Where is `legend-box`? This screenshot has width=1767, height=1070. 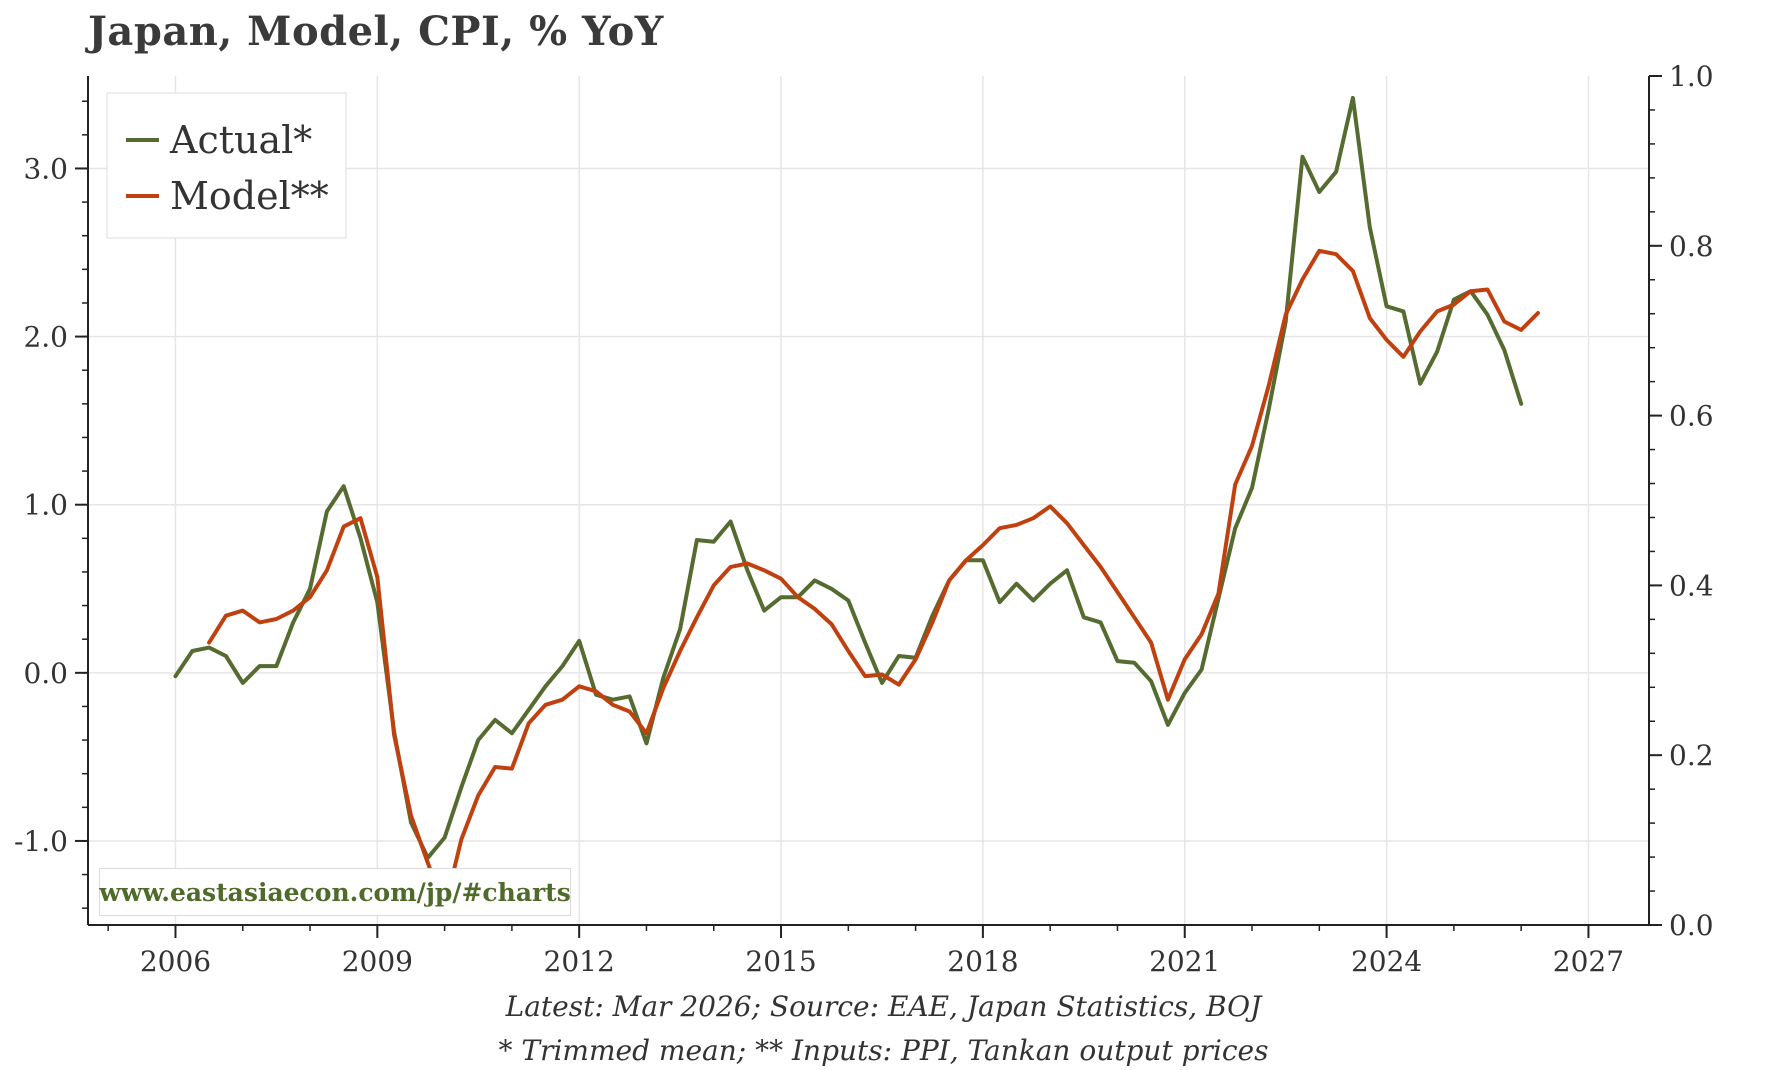 legend-box is located at coordinates (226, 165).